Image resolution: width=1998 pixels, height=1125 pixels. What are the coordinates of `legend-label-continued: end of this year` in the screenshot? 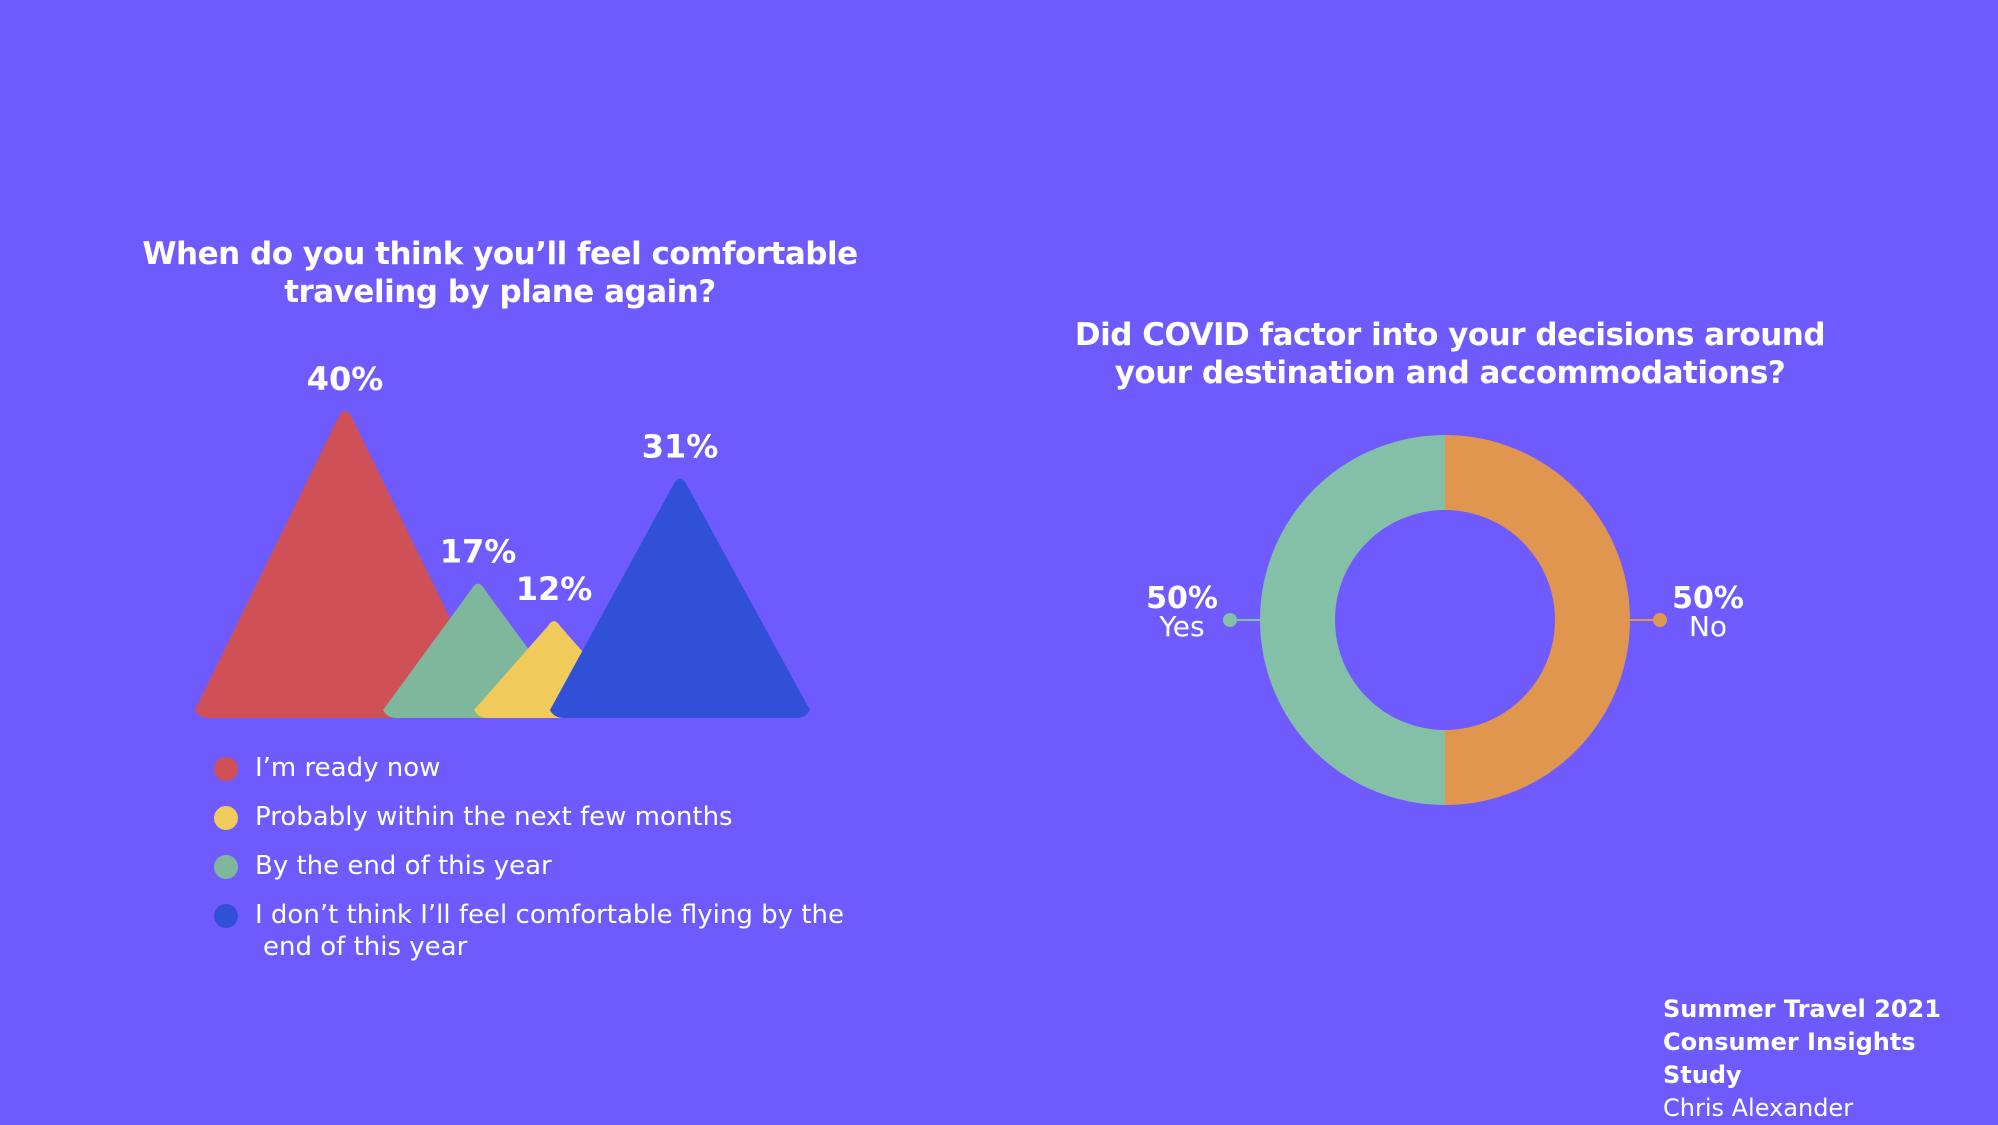 It's located at (365, 947).